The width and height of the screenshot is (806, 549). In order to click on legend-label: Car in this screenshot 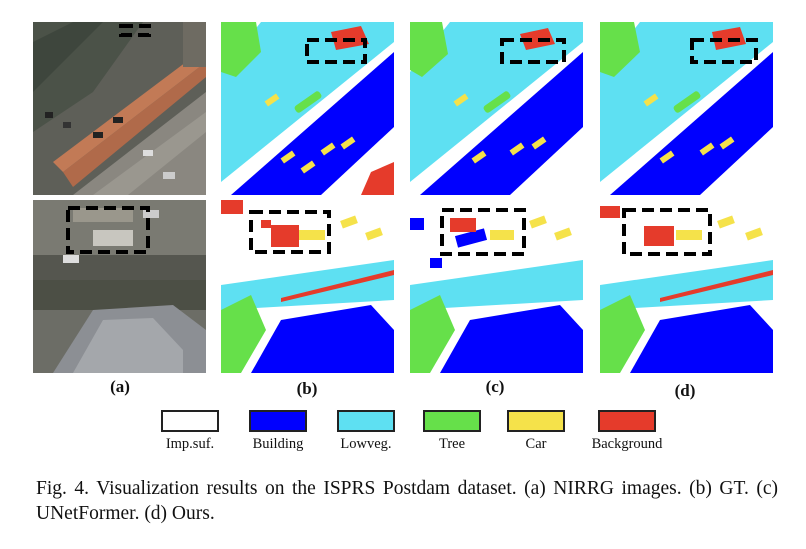, I will do `click(536, 444)`.